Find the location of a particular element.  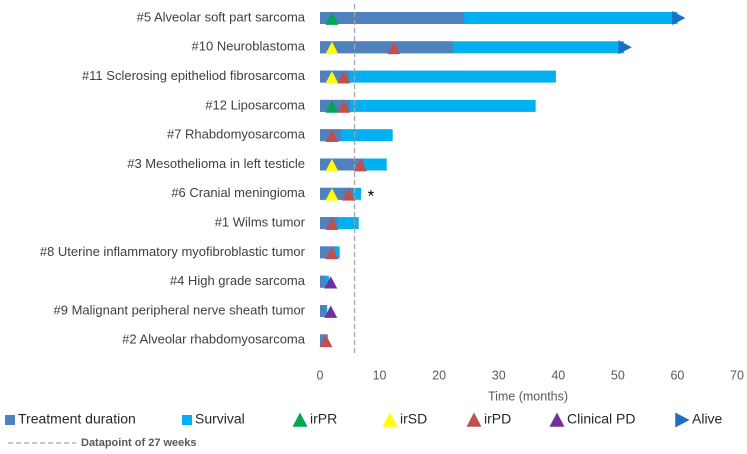

legend-label: irPR is located at coordinates (323, 419).